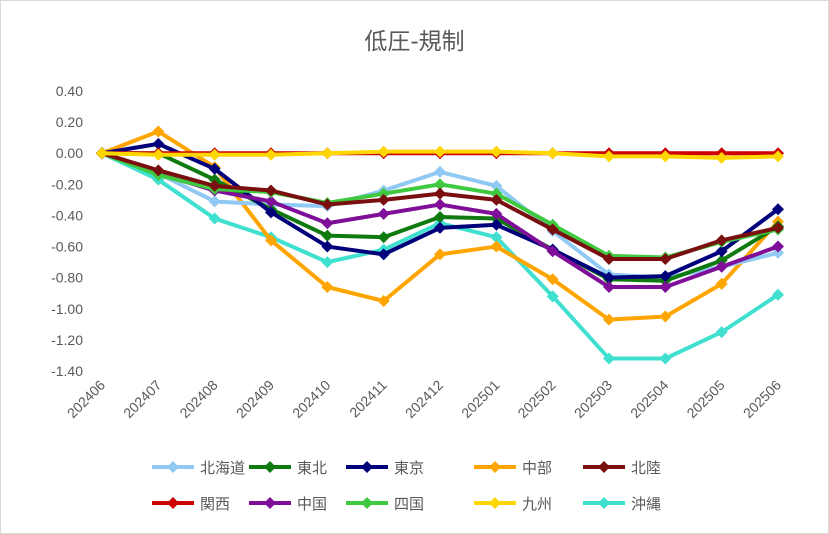  Describe the element at coordinates (222, 468) in the screenshot. I see `legend-label: 北海道` at that location.